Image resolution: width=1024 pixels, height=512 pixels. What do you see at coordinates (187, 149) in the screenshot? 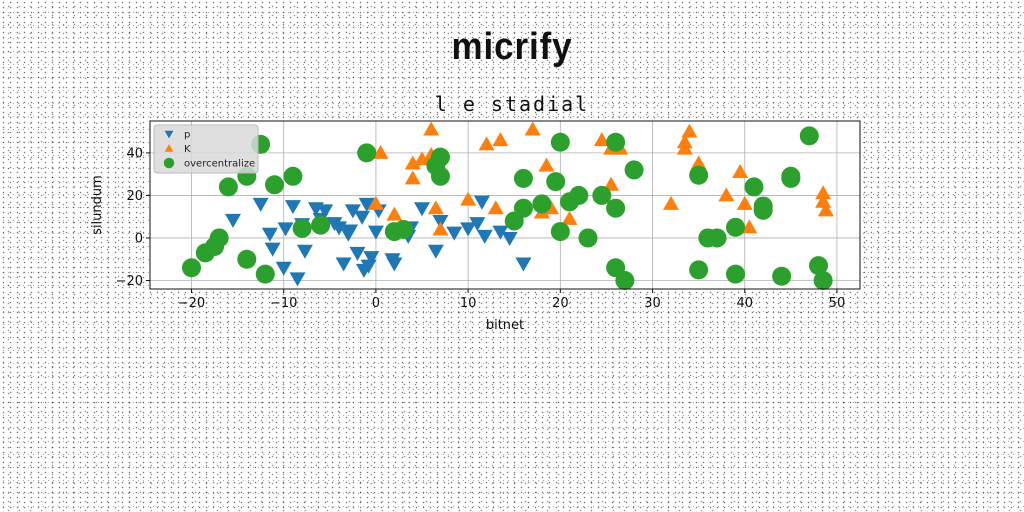
I see `legend-label: K` at bounding box center [187, 149].